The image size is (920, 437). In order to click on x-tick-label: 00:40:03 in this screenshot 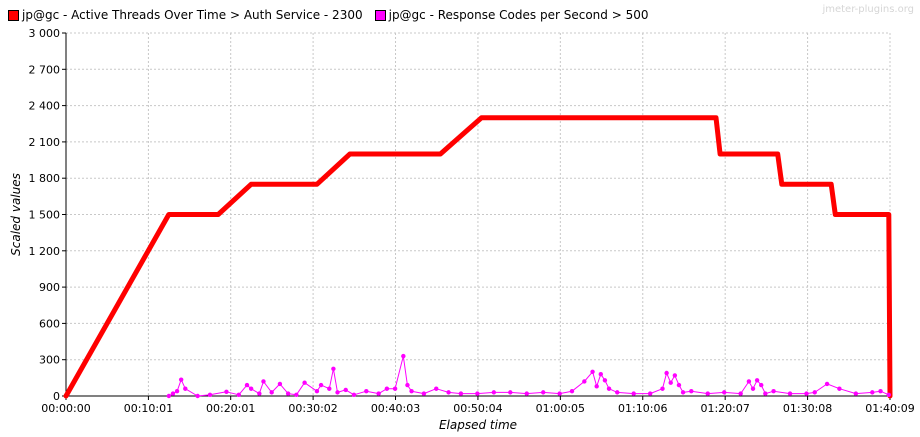, I will do `click(395, 408)`.